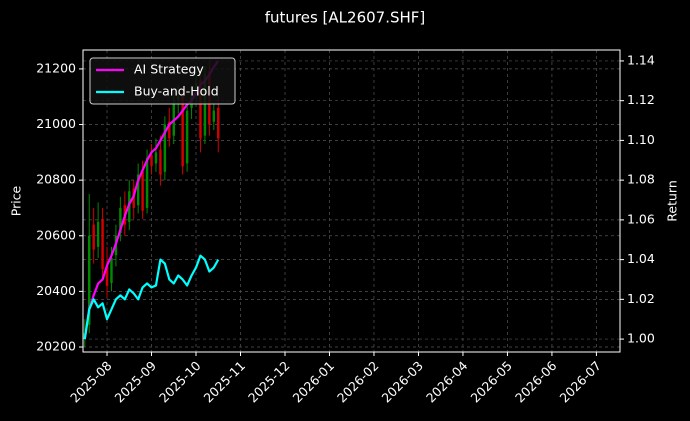 This screenshot has height=421, width=690. Describe the element at coordinates (16, 200) in the screenshot. I see `y-axis-label: Price` at that location.